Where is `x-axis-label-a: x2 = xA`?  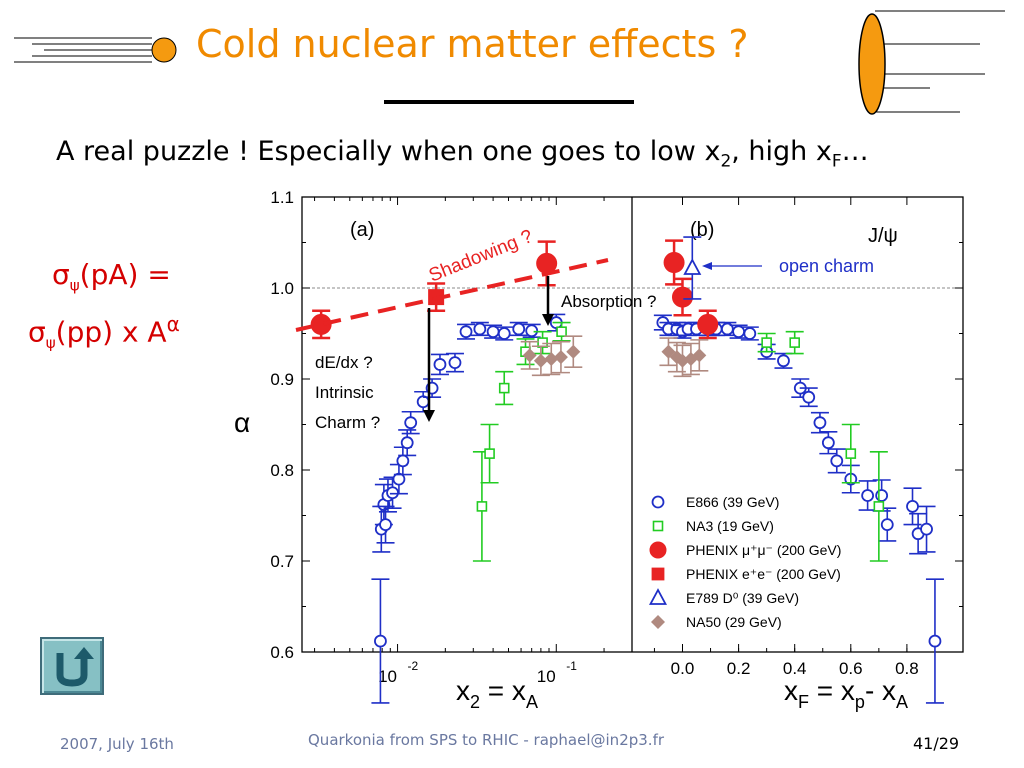 x-axis-label-a: x2 = xA is located at coordinates (497, 693).